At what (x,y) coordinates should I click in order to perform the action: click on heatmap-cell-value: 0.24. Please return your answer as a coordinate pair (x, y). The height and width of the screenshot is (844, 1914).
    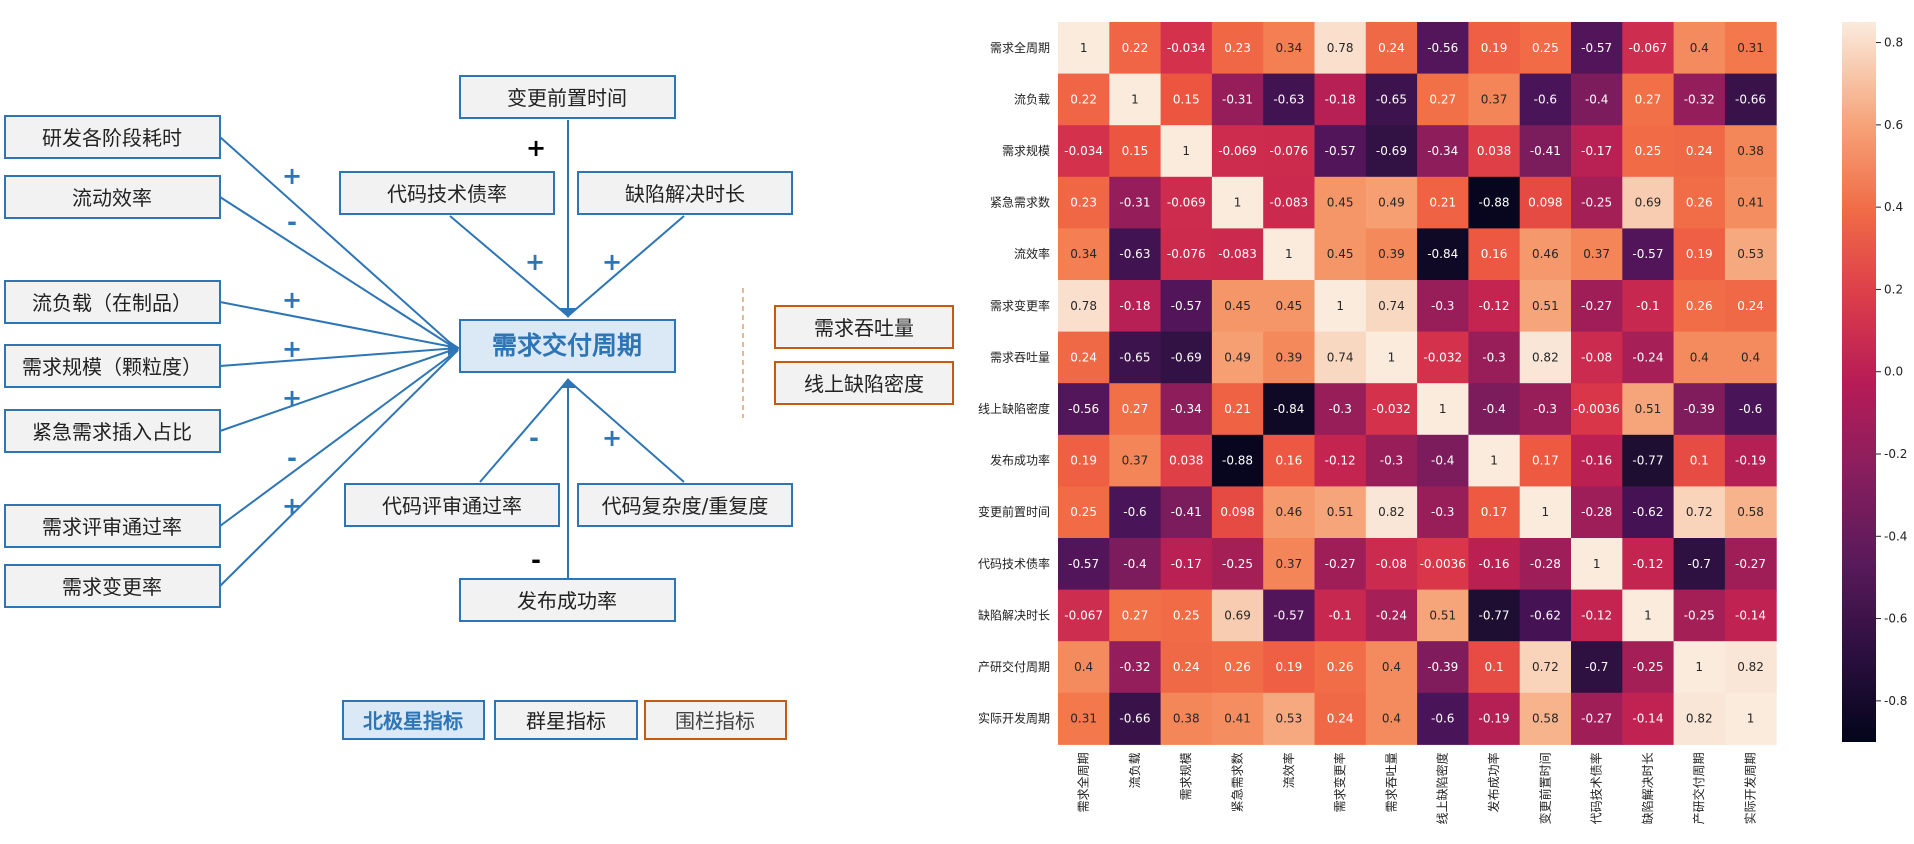
    Looking at the image, I should click on (1750, 306).